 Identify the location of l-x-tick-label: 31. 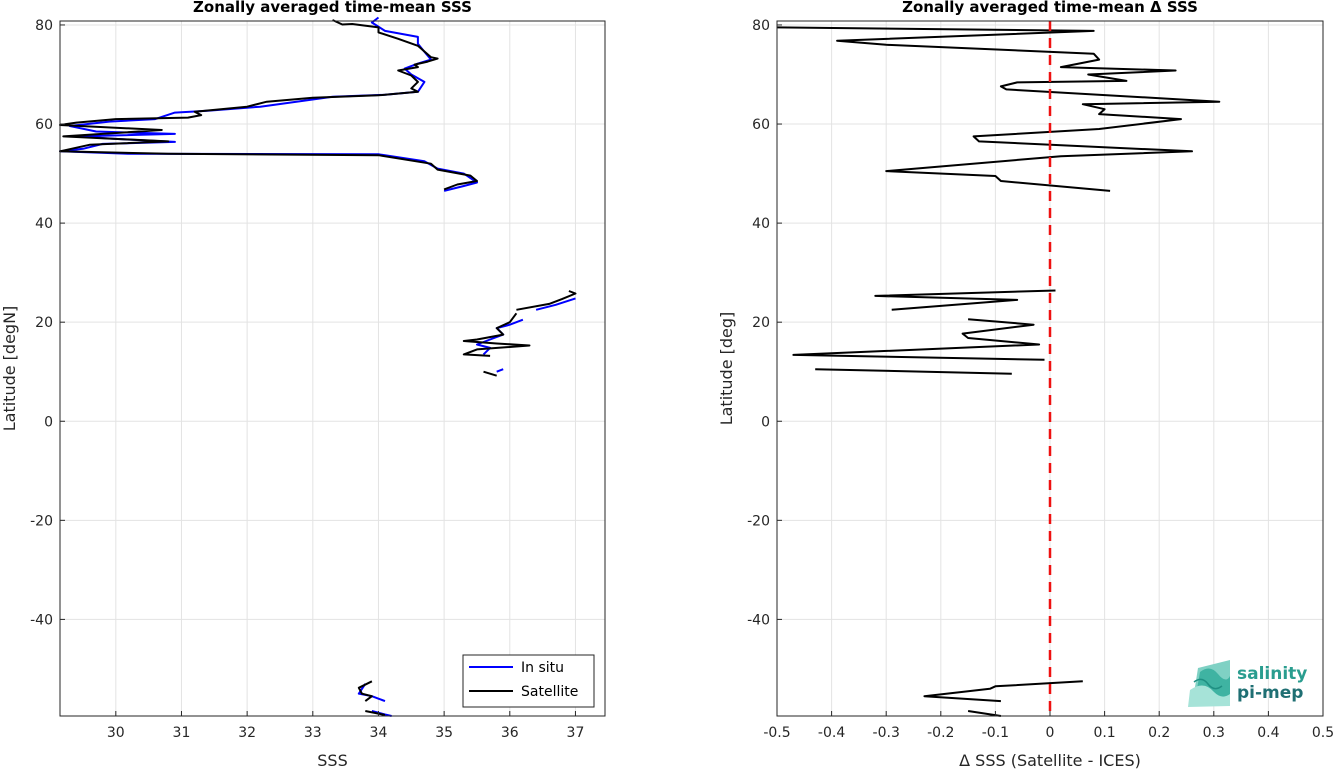
(182, 733).